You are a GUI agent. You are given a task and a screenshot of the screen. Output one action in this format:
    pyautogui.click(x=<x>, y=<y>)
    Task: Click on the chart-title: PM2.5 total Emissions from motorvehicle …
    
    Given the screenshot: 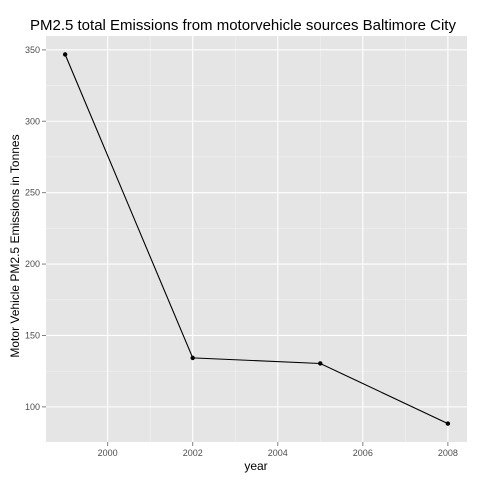 What is the action you would take?
    pyautogui.click(x=243, y=25)
    